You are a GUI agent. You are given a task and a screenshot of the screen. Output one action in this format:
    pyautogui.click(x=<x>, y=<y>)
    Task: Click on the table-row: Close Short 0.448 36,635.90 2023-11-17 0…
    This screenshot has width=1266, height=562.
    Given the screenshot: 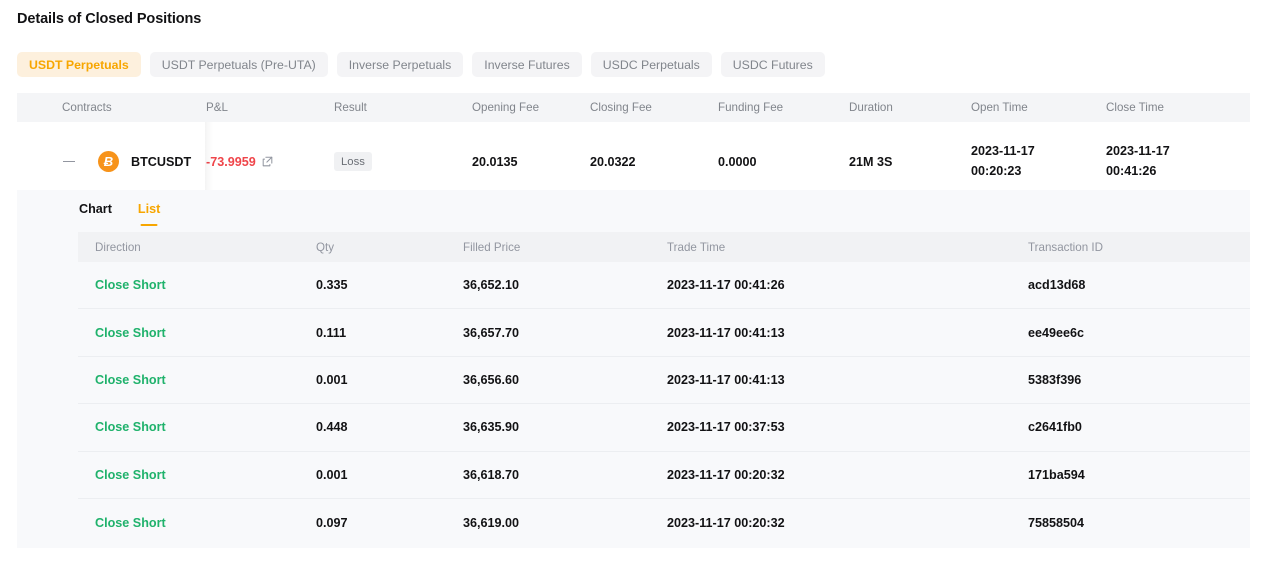 What is the action you would take?
    pyautogui.click(x=664, y=428)
    